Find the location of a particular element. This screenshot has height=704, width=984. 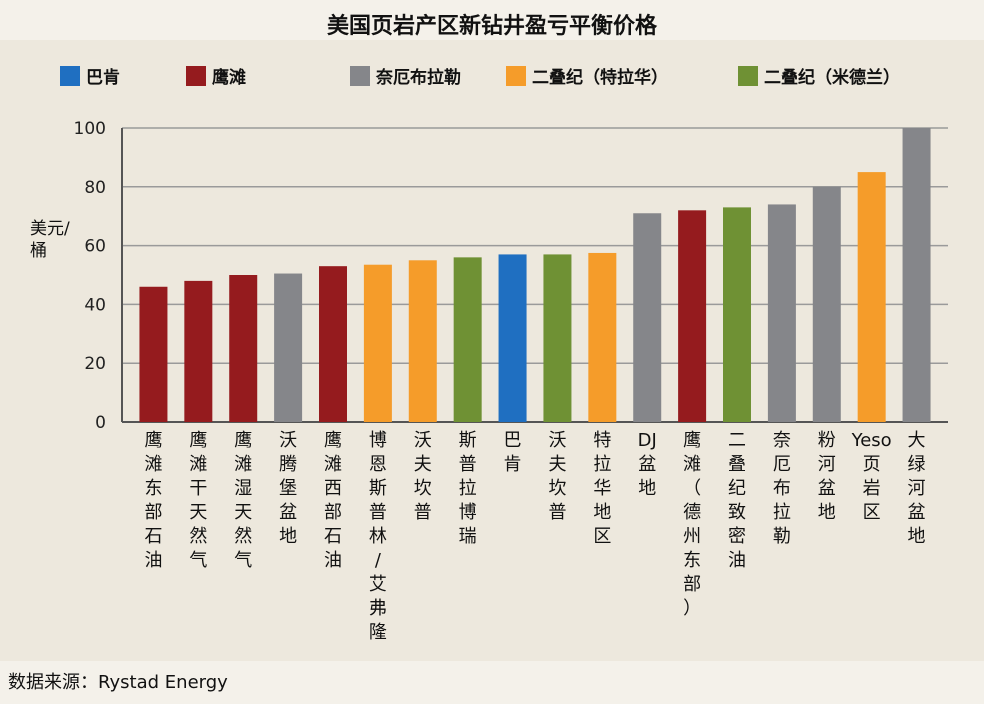

y-tick-label: 40 is located at coordinates (95, 305).